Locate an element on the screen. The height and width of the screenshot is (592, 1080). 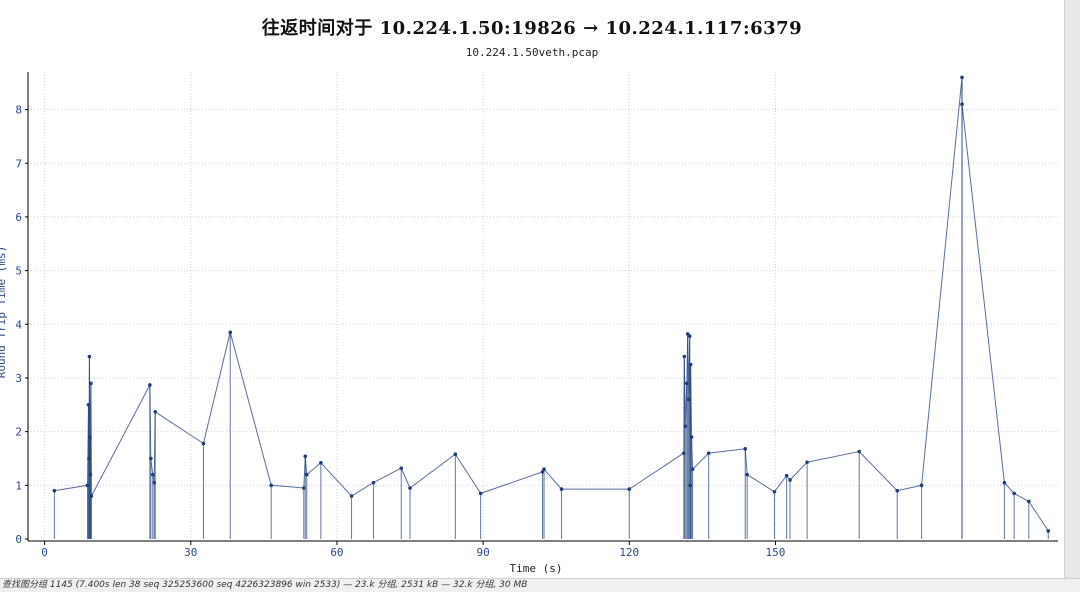
y-tick-label: 8 is located at coordinates (18, 110).